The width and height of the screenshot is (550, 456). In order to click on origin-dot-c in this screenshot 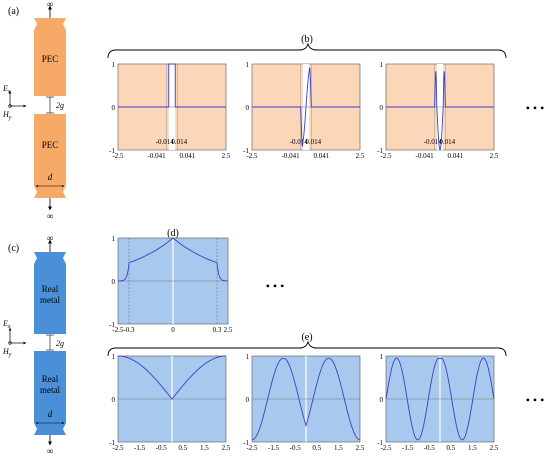, I will do `click(10, 343)`.